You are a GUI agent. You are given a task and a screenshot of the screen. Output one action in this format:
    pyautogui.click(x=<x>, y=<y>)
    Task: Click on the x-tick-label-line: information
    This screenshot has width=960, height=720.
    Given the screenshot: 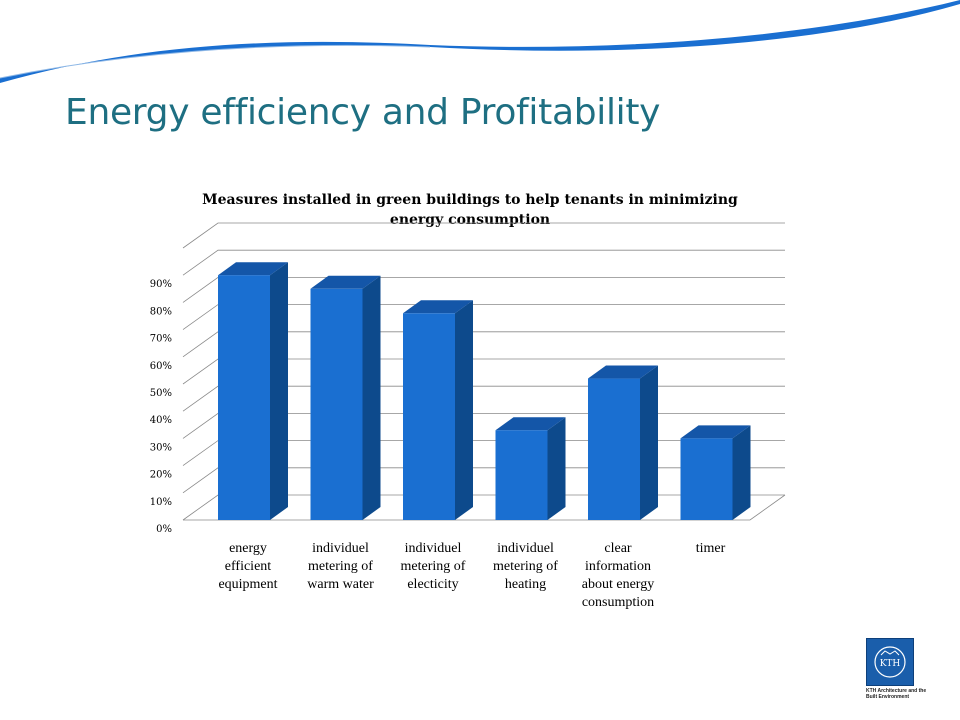 What is the action you would take?
    pyautogui.click(x=618, y=566)
    